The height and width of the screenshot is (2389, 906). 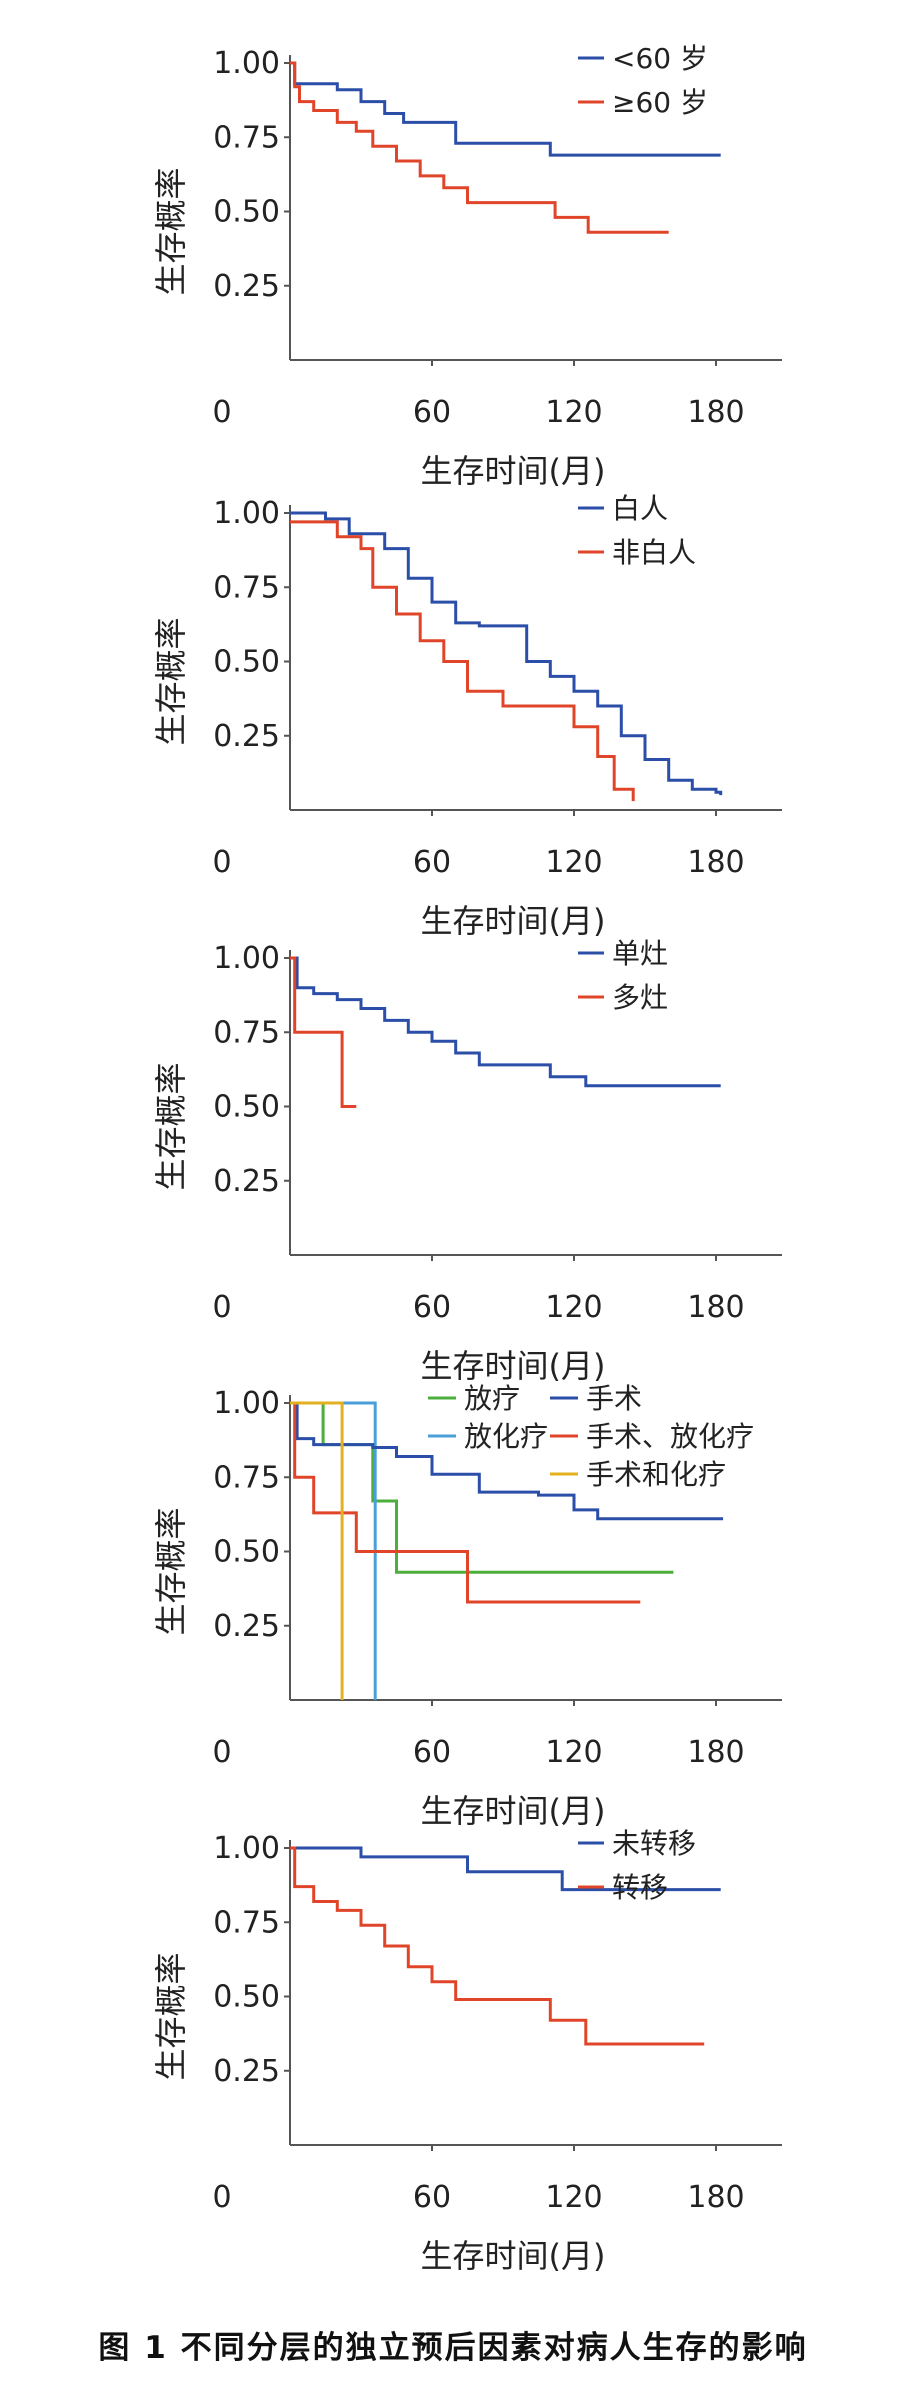 I want to click on legend-label: 放化疗, so click(x=506, y=1436).